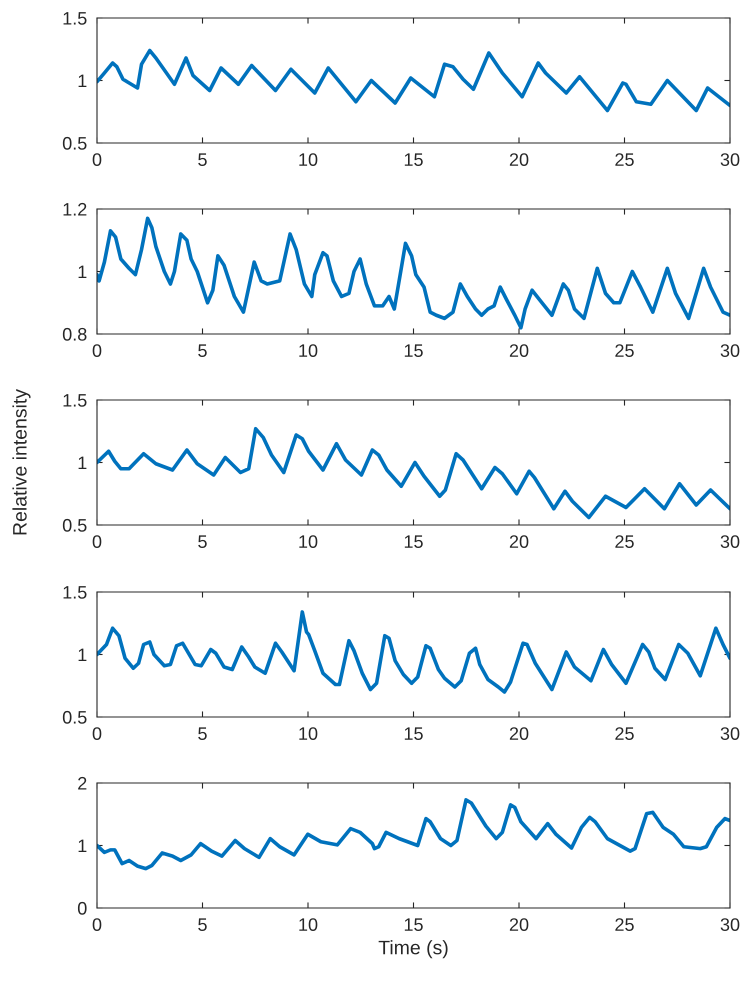 Image resolution: width=746 pixels, height=991 pixels. What do you see at coordinates (75, 209) in the screenshot?
I see `y-tick-label: 1.2` at bounding box center [75, 209].